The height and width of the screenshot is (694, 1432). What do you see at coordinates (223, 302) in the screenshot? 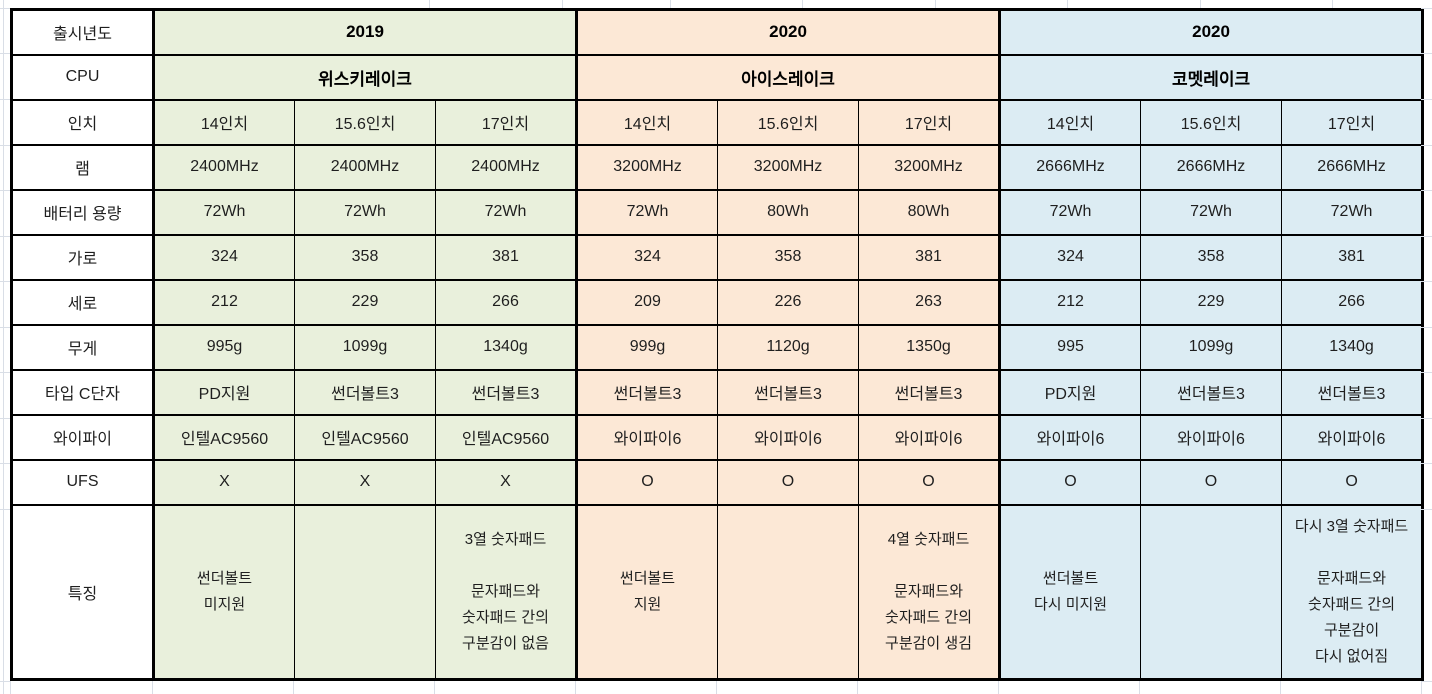
I see `cell-depth: 212` at bounding box center [223, 302].